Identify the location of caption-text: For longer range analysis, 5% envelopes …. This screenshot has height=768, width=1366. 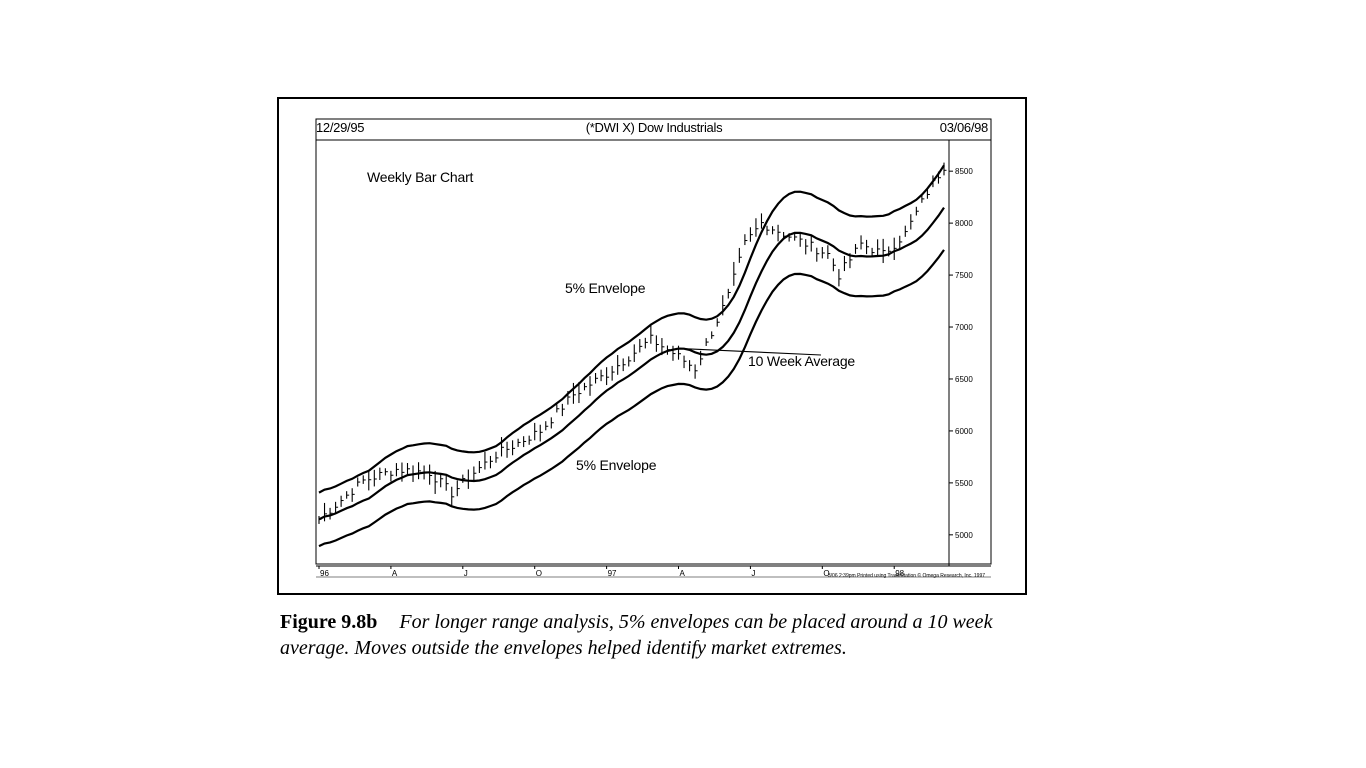
(636, 635).